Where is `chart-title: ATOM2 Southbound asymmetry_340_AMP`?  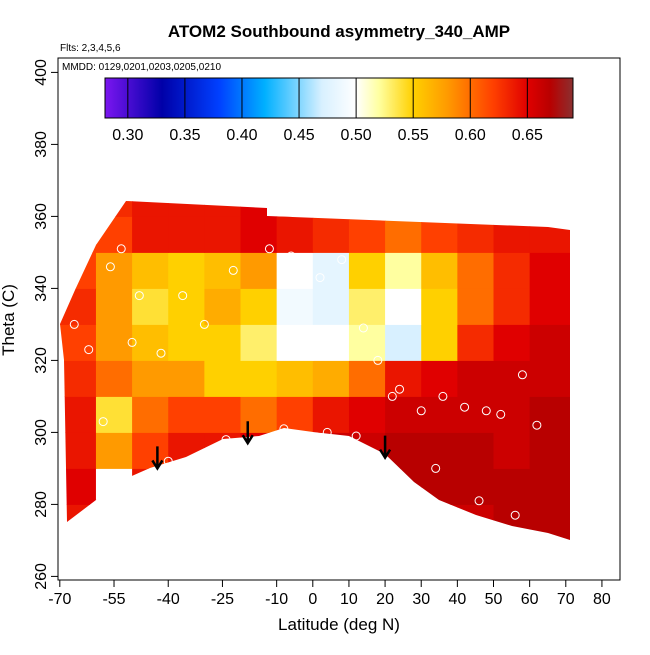
chart-title: ATOM2 Southbound asymmetry_340_AMP is located at coordinates (339, 31).